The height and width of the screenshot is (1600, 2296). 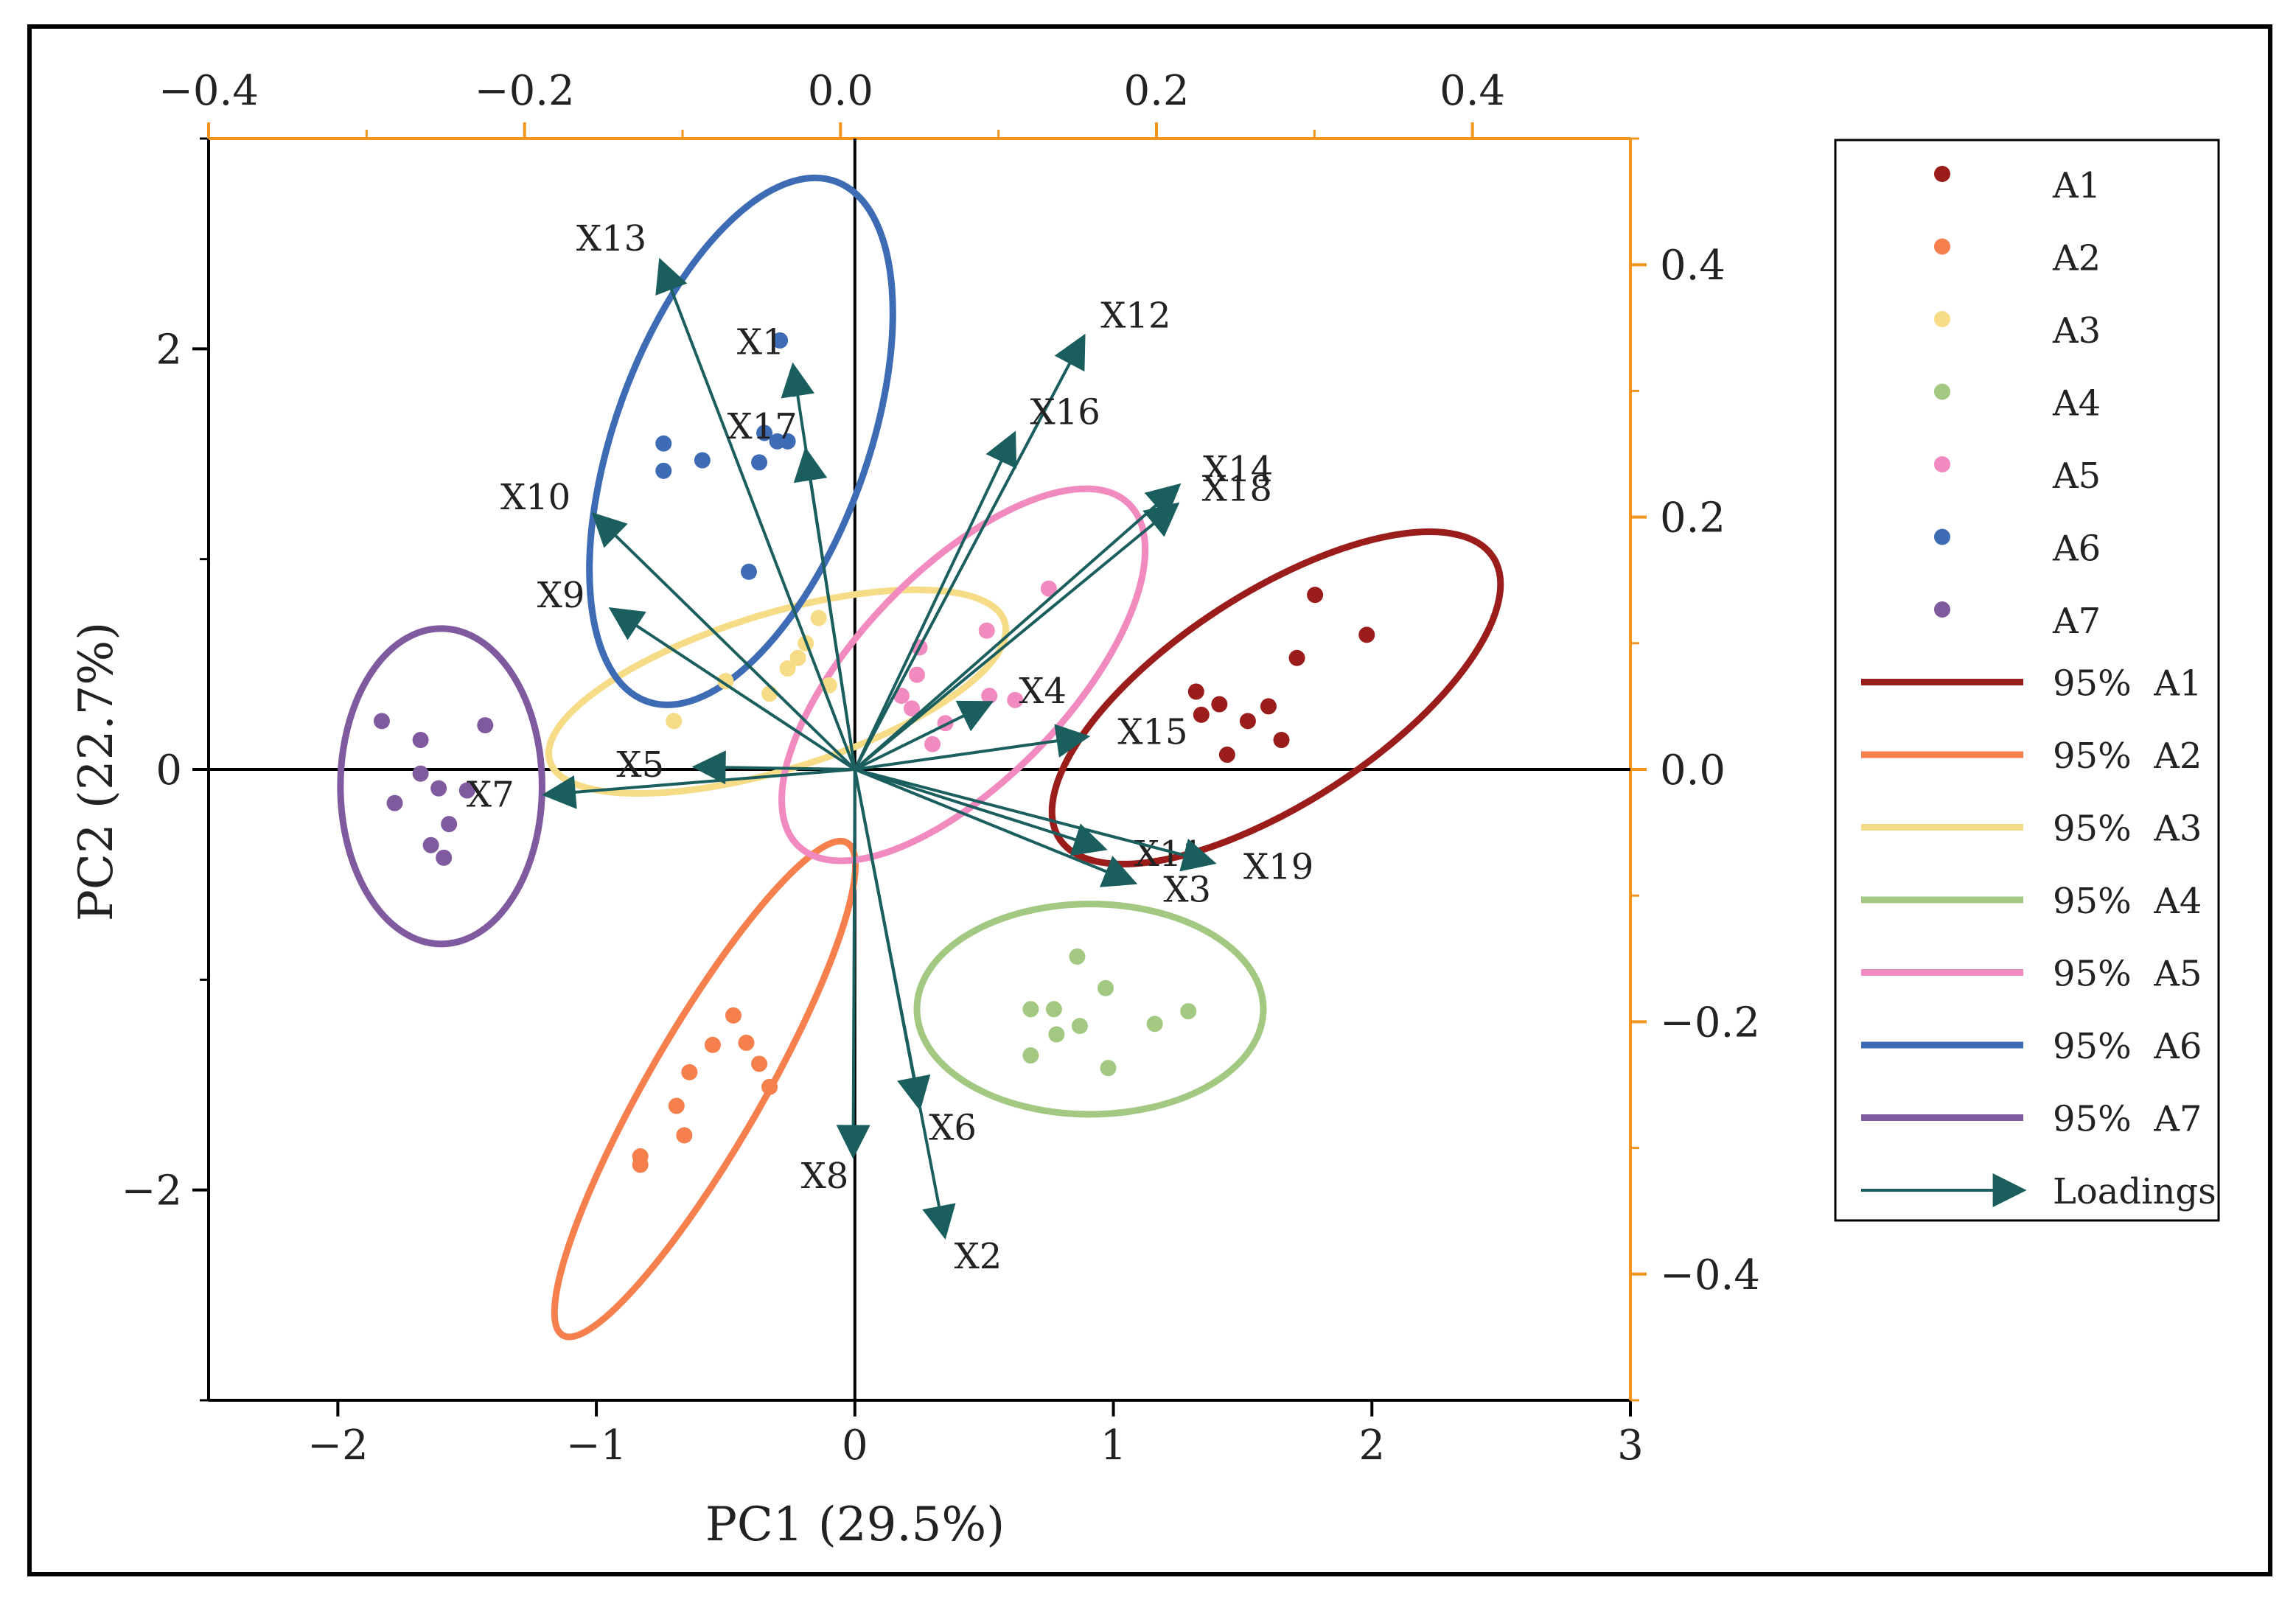 What do you see at coordinates (2127, 1119) in the screenshot?
I see `legend-item-95-a7-label: 95% A7` at bounding box center [2127, 1119].